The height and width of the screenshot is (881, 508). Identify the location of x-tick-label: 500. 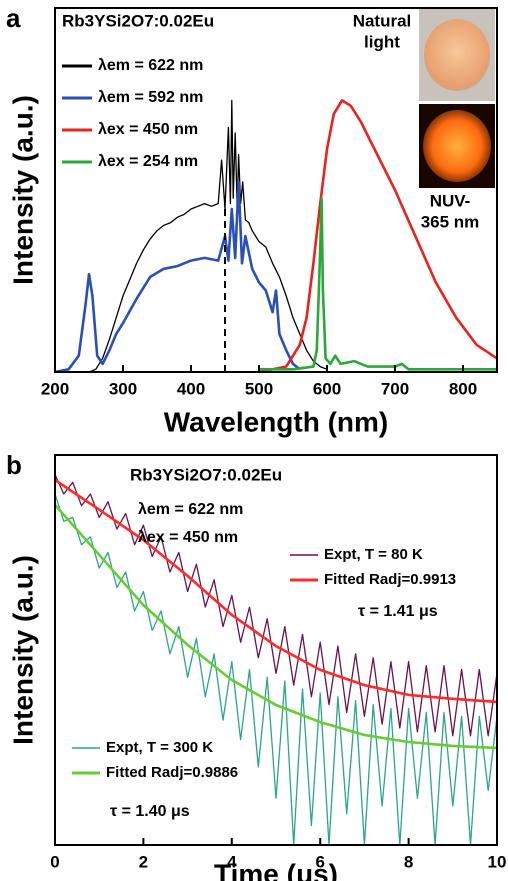
(259, 388).